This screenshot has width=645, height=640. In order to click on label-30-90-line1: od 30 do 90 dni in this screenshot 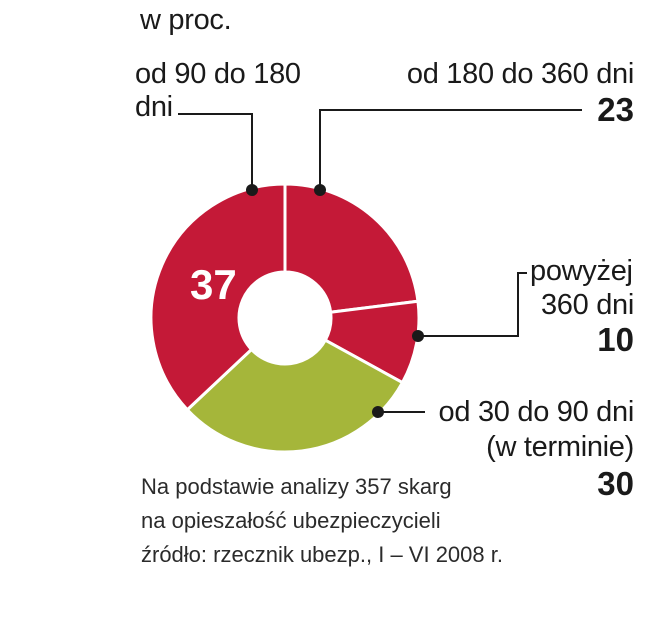, I will do `click(536, 412)`.